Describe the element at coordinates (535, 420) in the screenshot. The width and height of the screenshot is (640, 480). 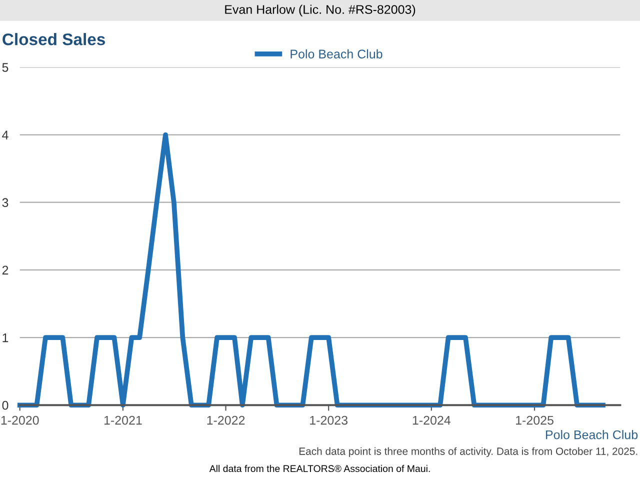
I see `x-tick-label: 1-2025` at that location.